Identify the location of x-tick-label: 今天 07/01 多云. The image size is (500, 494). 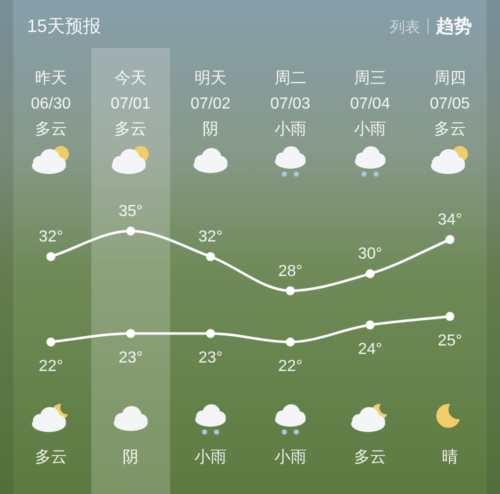
(130, 104).